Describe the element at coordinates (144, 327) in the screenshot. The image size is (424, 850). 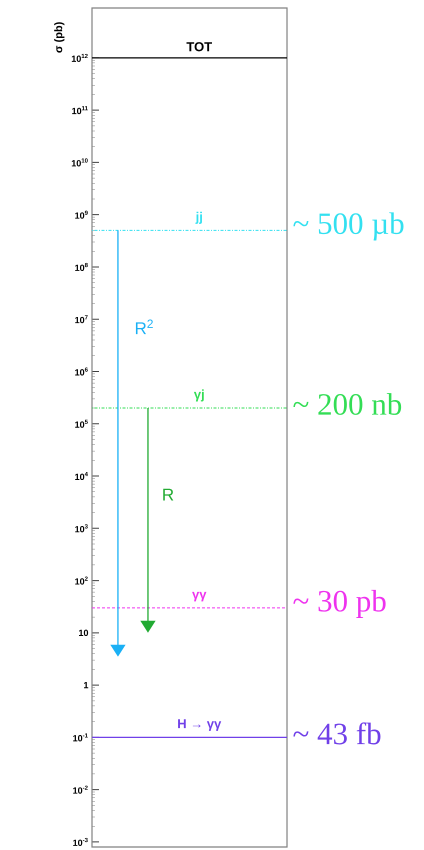
I see `annotation: R$^{2}$` at that location.